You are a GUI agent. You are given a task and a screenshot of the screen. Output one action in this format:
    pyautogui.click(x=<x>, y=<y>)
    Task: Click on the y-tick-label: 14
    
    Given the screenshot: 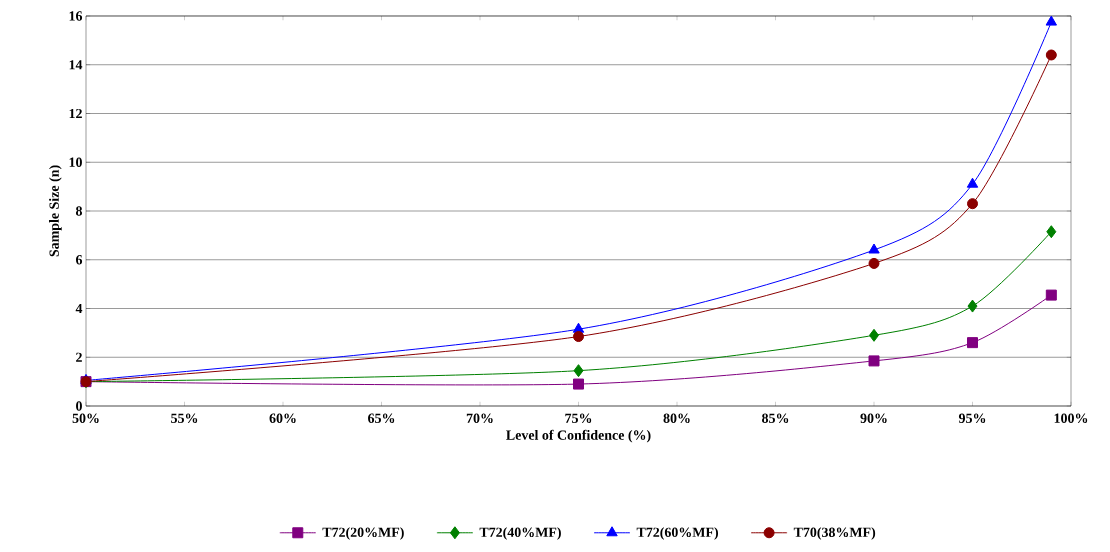 What is the action you would take?
    pyautogui.click(x=76, y=65)
    